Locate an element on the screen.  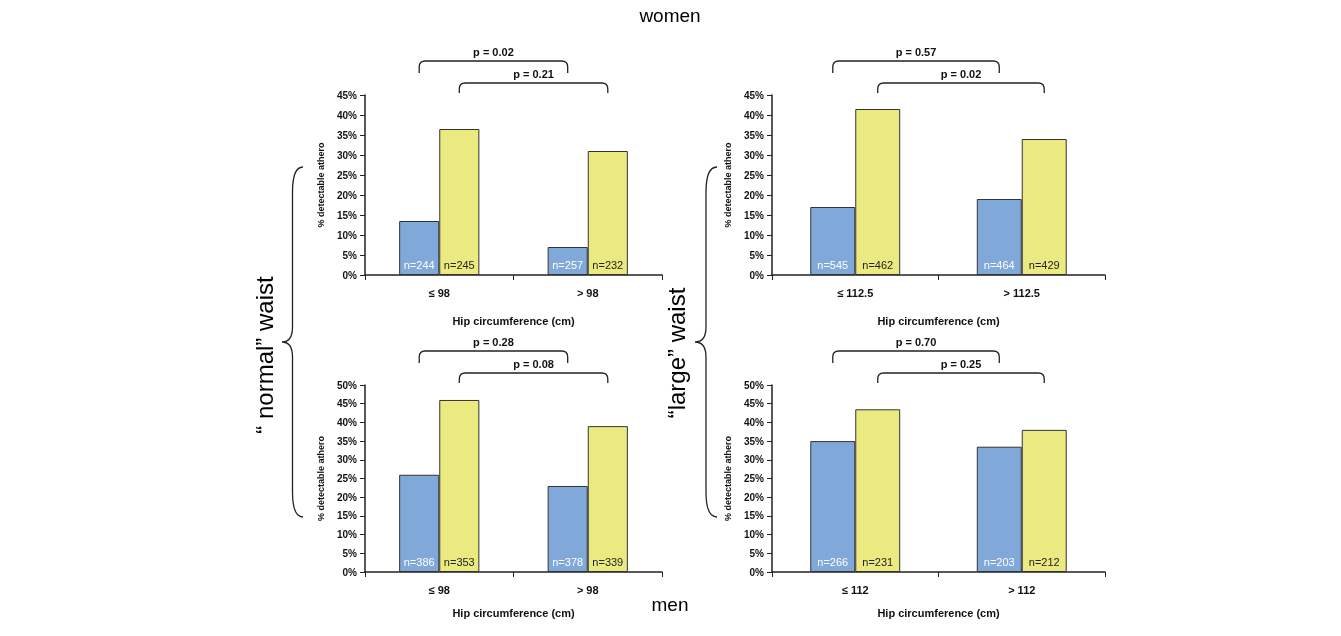
annotation: n=462 is located at coordinates (878, 265).